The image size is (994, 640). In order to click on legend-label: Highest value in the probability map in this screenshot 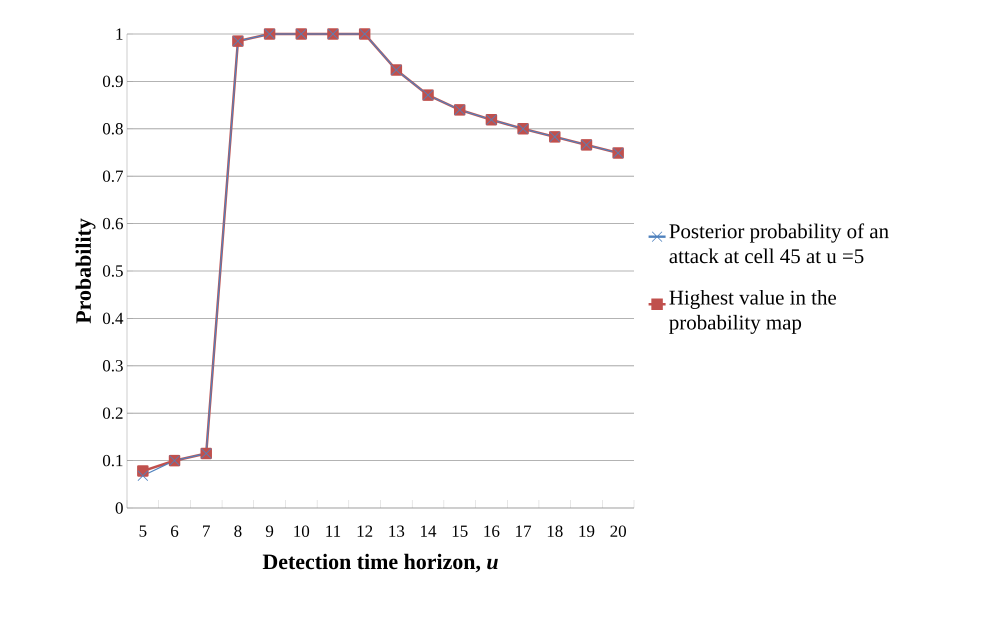, I will do `click(752, 312)`.